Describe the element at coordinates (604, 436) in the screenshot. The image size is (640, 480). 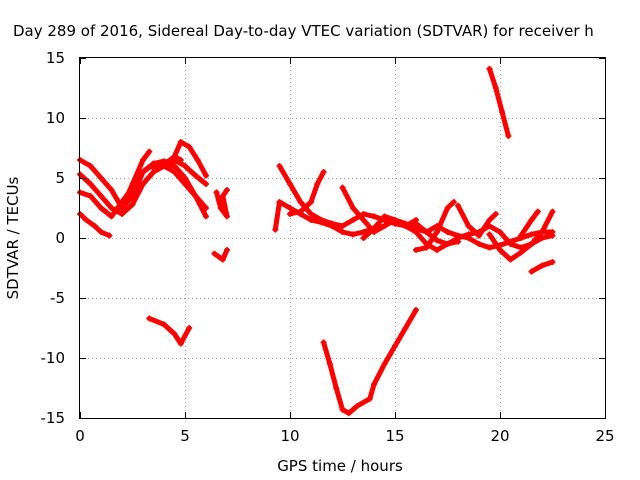
I see `x-tick-label: 25` at that location.